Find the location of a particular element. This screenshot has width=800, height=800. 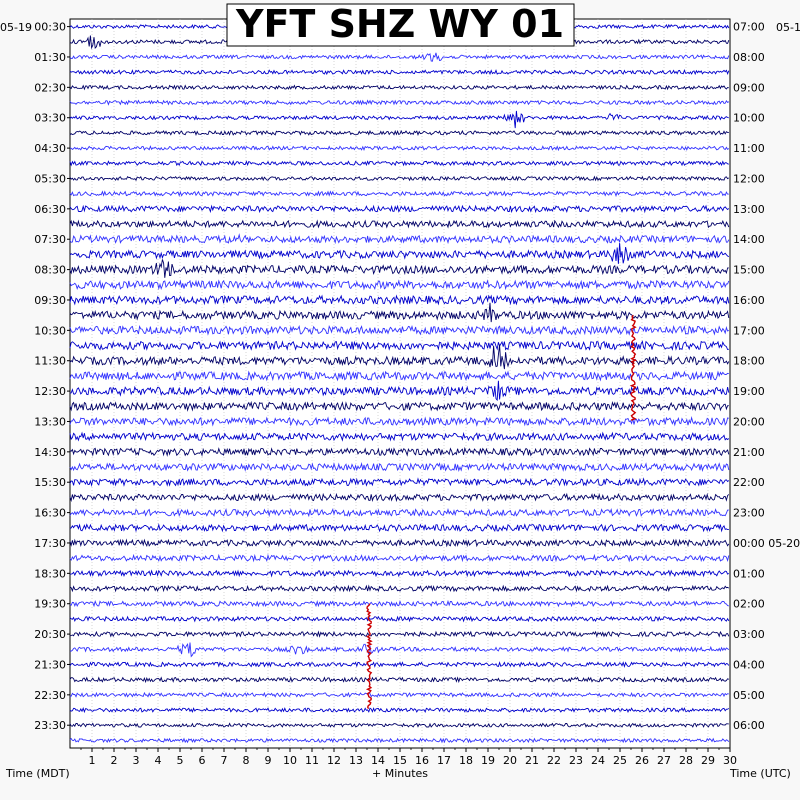

title-box is located at coordinates (400, 25).